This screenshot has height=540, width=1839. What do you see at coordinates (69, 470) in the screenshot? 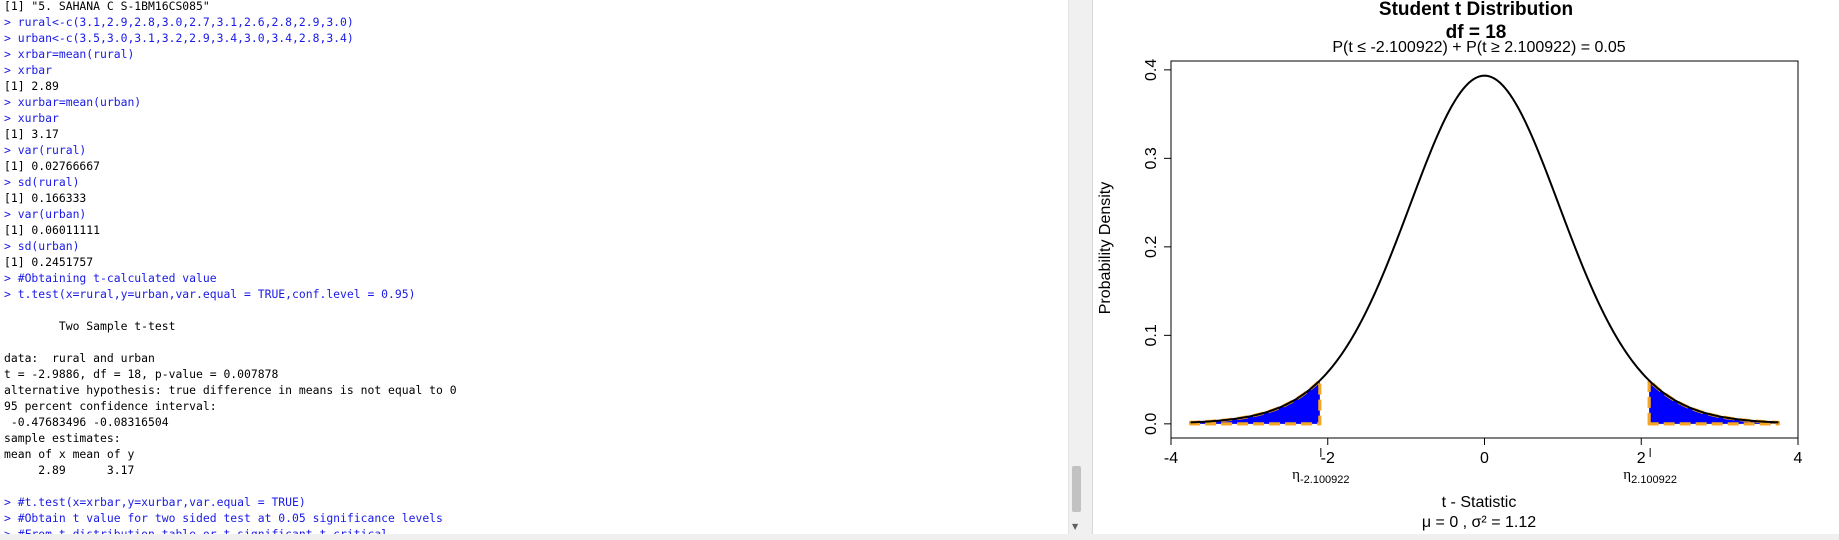
I see `console-output-line: 2.89 3.17` at bounding box center [69, 470].